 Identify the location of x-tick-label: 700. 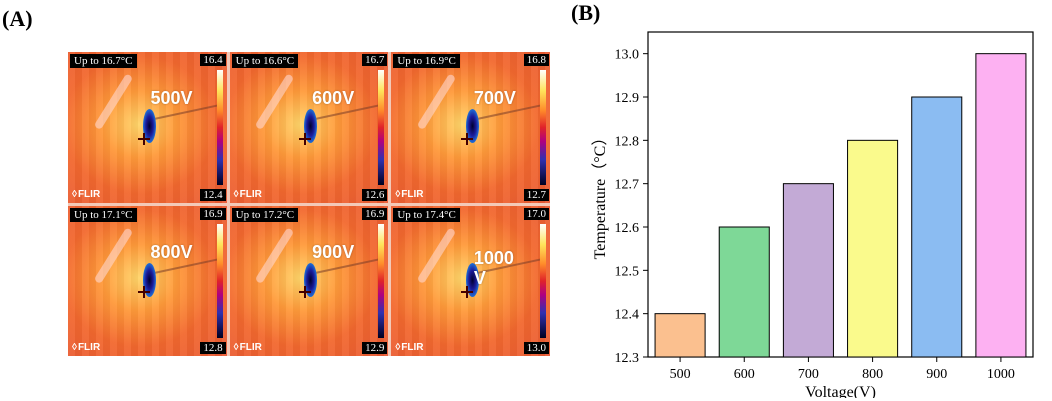
(808, 374).